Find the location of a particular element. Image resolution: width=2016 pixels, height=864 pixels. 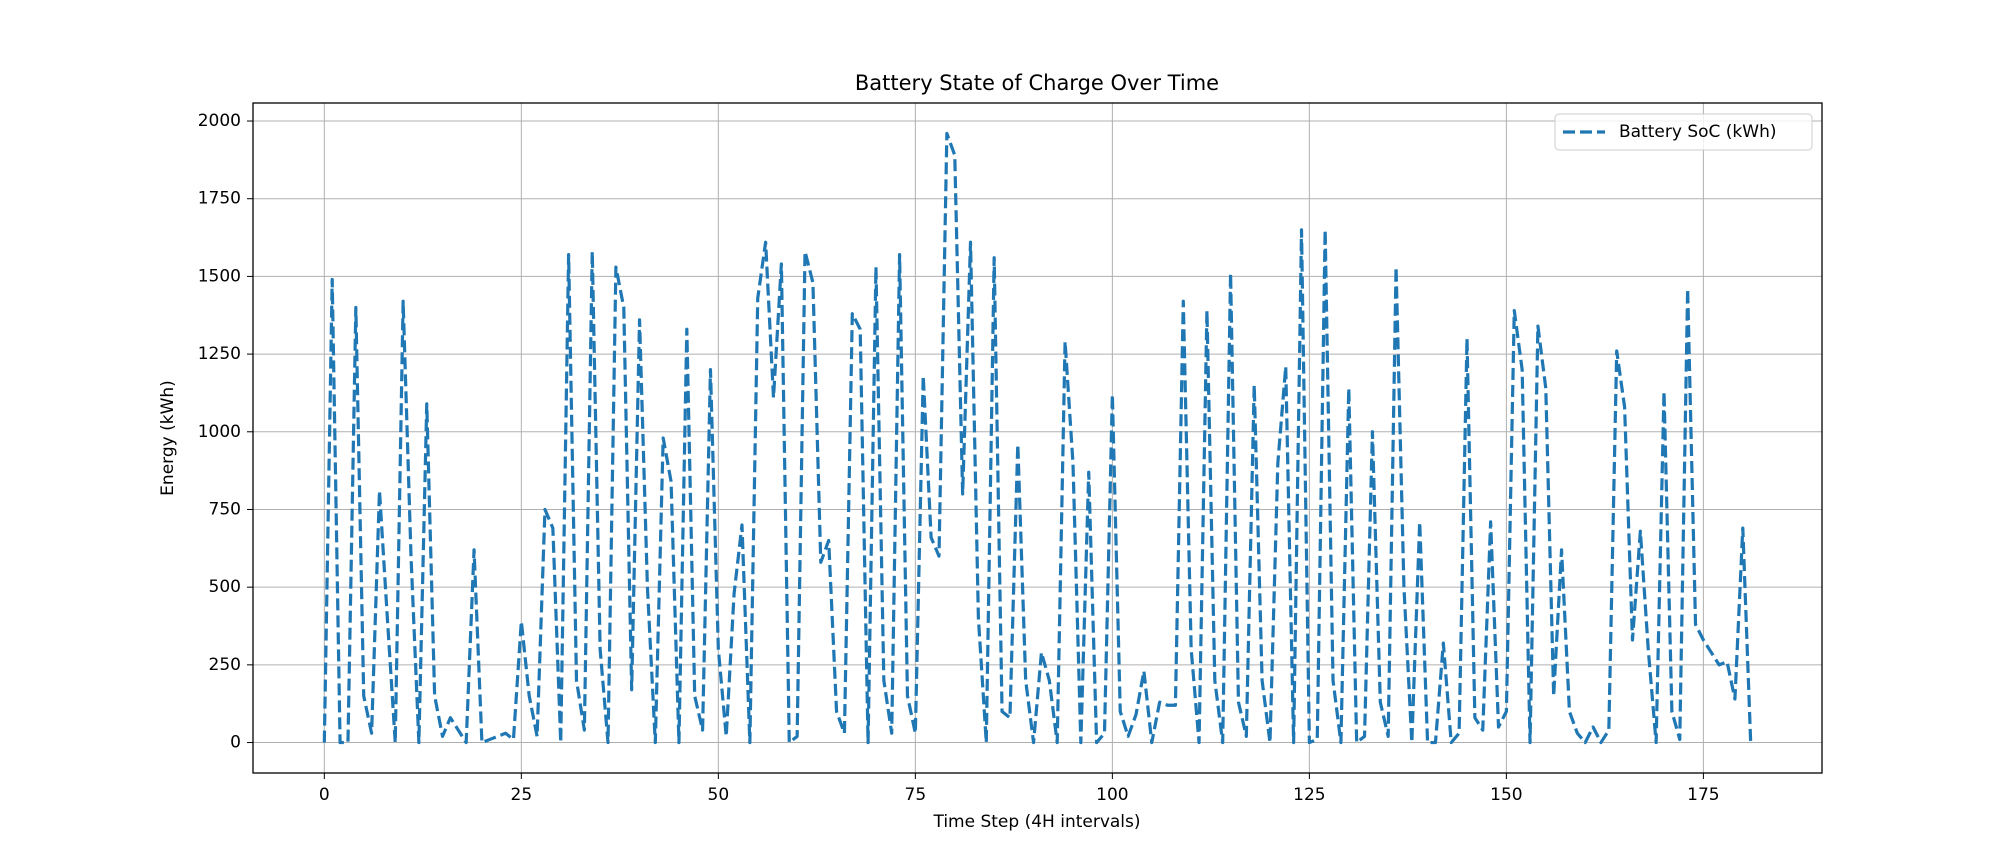

x-tick-label: 125 is located at coordinates (1309, 795).